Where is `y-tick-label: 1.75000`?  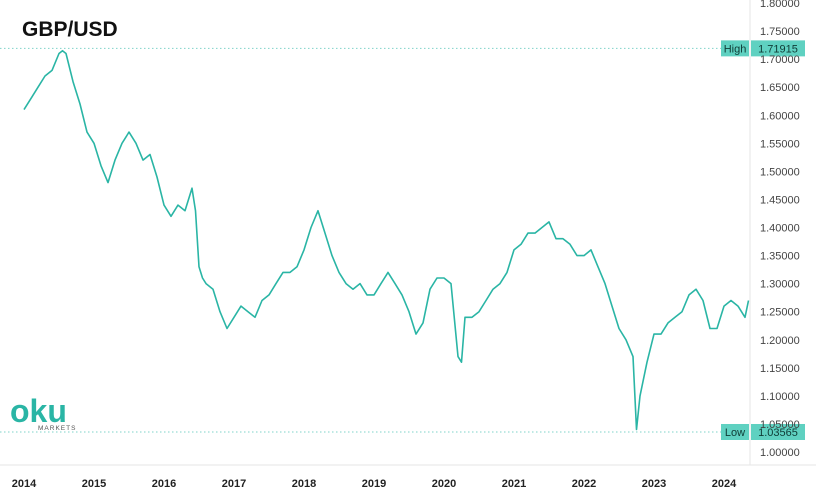 y-tick-label: 1.75000 is located at coordinates (780, 32).